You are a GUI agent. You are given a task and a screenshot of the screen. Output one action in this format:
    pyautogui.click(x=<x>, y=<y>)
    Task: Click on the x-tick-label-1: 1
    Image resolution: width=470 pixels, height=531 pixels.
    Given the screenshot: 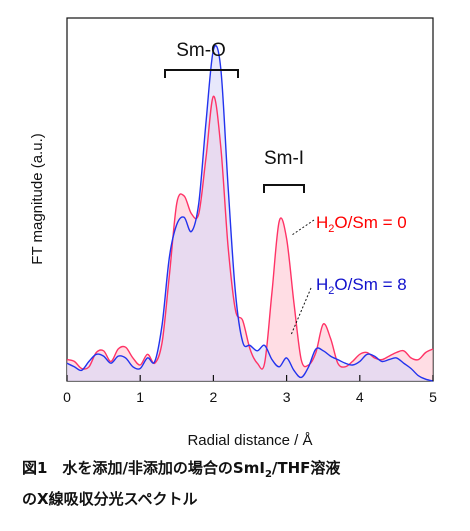 What is the action you would take?
    pyautogui.click(x=140, y=397)
    